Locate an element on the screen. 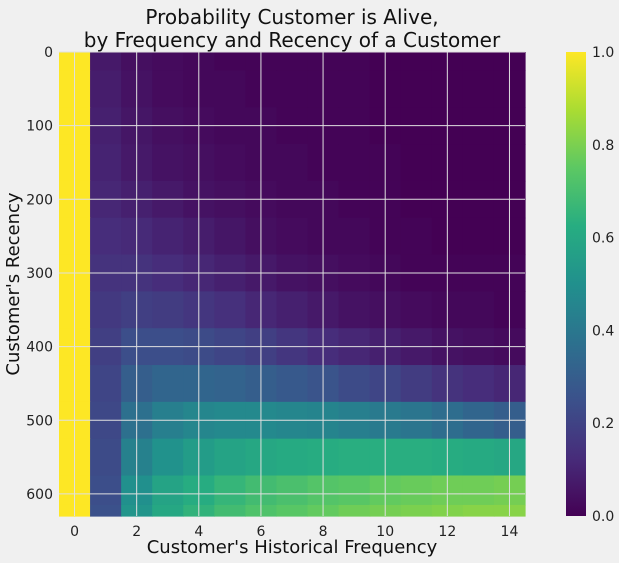 The image size is (619, 563). y-tick-label: 0 is located at coordinates (48, 53).